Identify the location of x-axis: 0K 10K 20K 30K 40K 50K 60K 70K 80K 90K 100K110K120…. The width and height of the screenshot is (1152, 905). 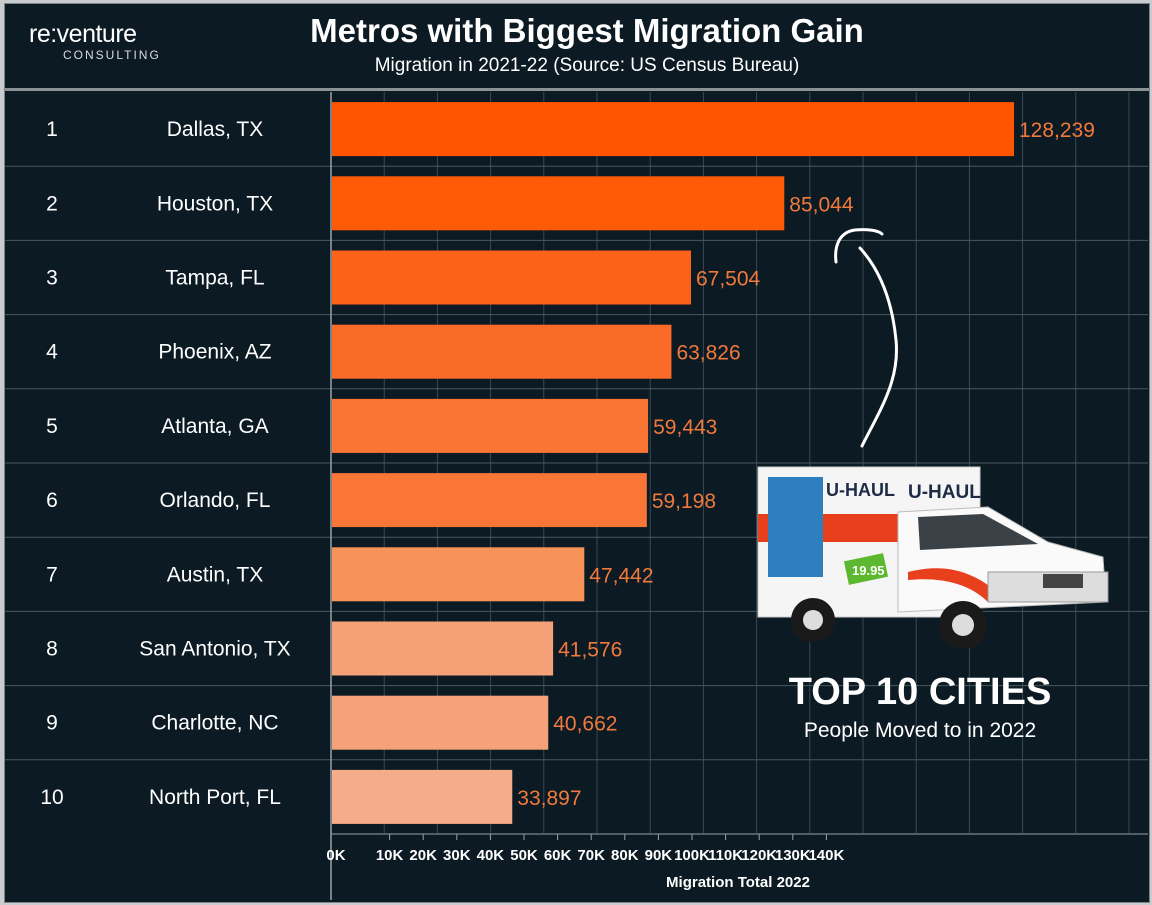
(737, 862).